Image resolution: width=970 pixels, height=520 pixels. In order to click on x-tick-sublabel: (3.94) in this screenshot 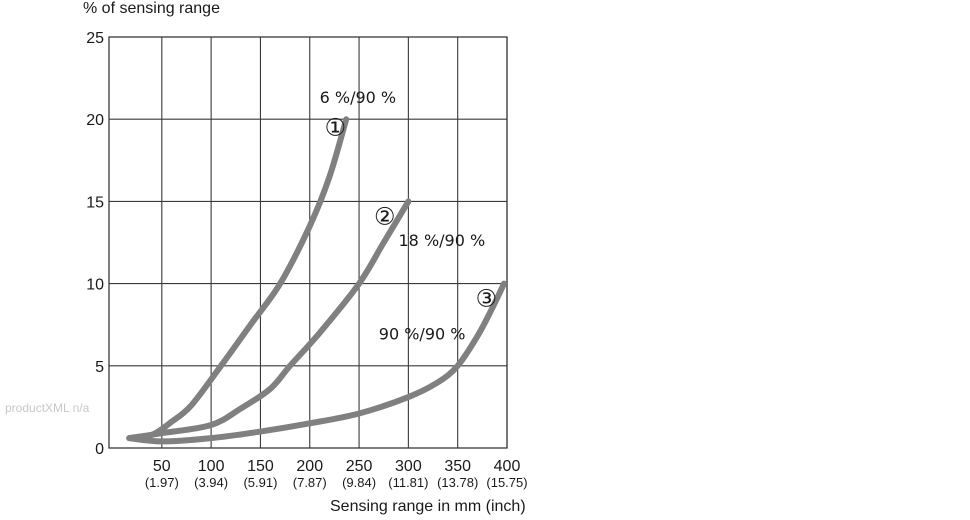, I will do `click(211, 482)`.